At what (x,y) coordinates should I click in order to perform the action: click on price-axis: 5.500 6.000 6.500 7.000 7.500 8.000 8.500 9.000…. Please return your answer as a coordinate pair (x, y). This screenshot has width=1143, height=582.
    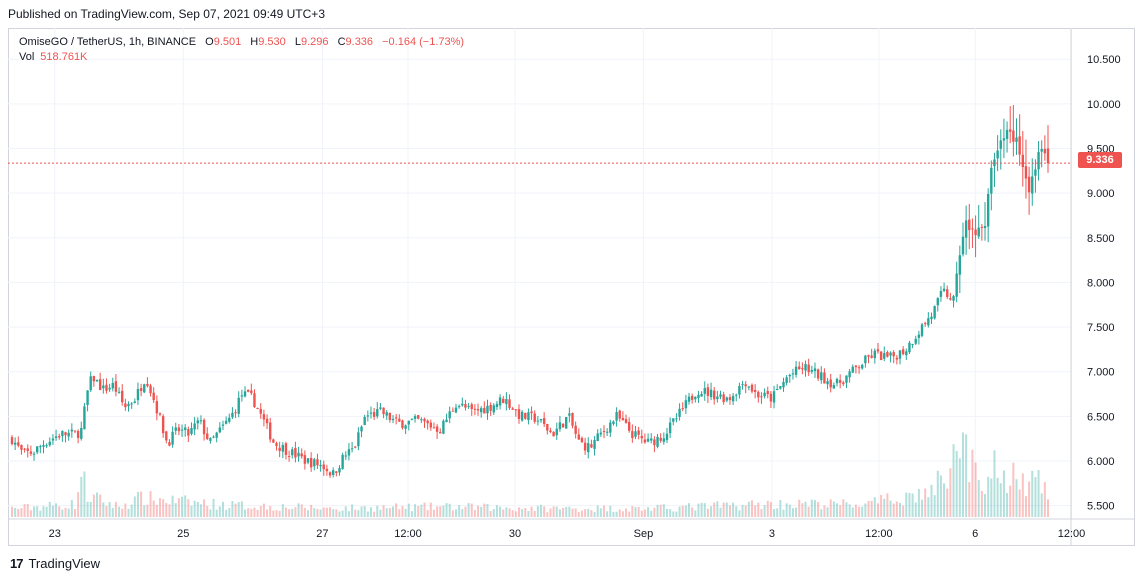
    Looking at the image, I should click on (1104, 283).